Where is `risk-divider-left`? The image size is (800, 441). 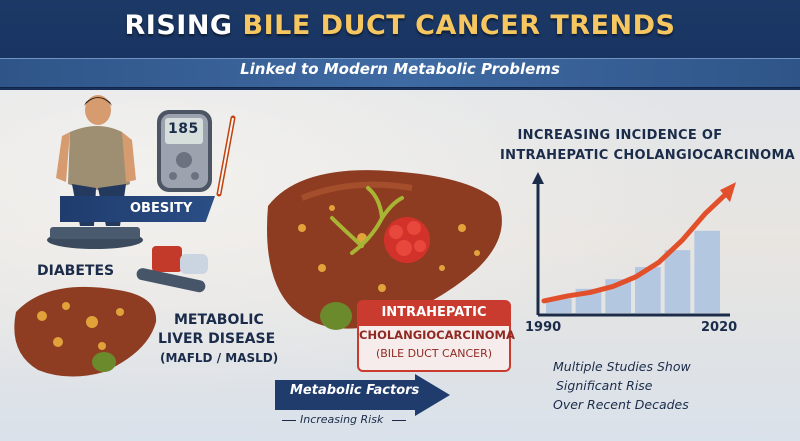
risk-divider-left is located at coordinates (289, 420).